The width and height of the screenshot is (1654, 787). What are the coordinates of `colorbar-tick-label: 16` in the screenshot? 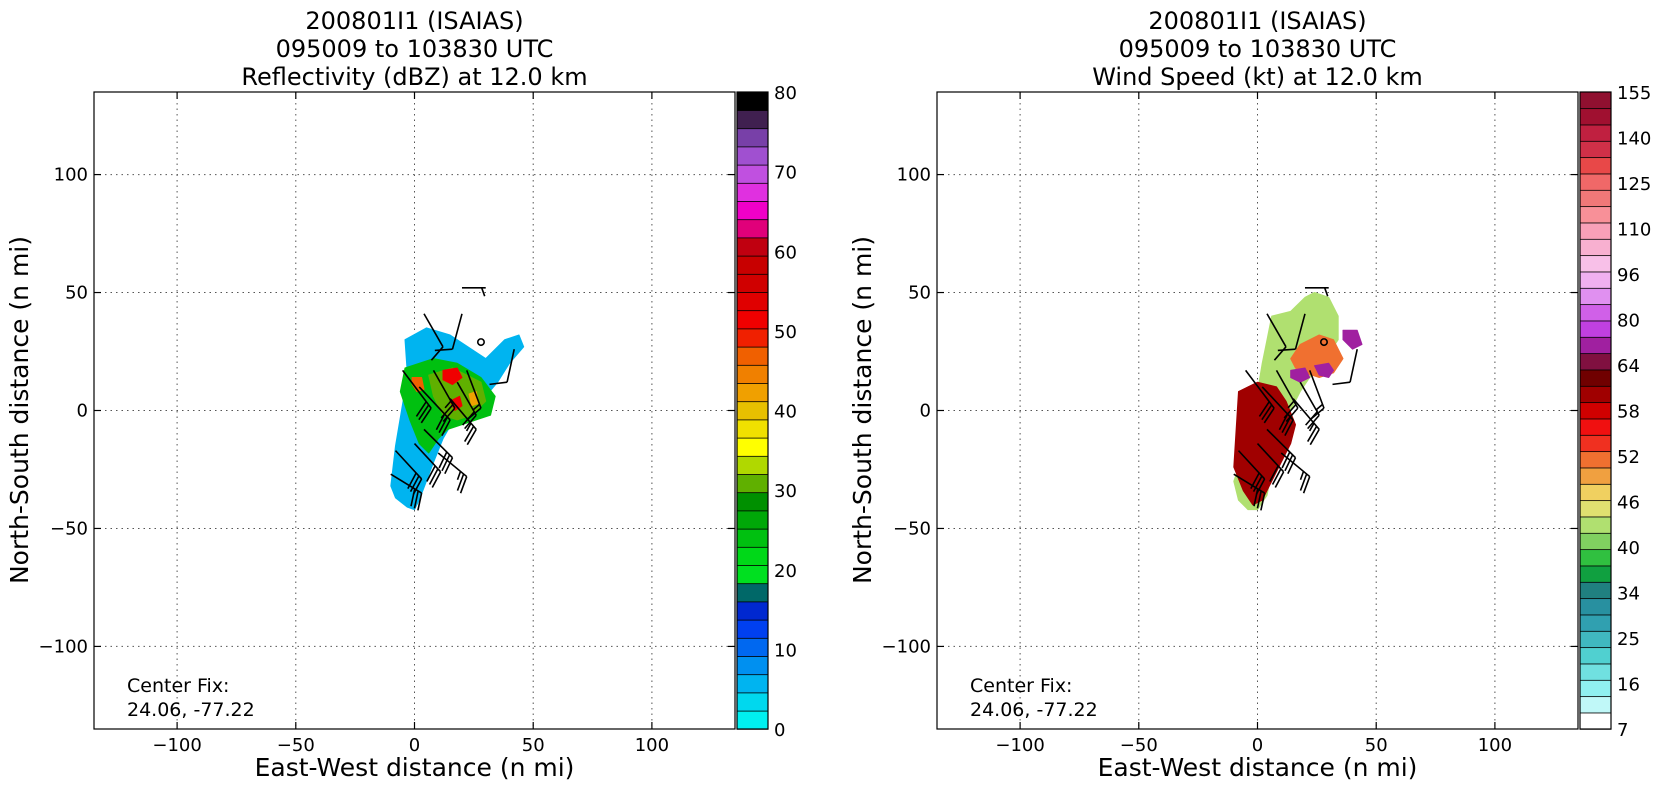 It's located at (1628, 685).